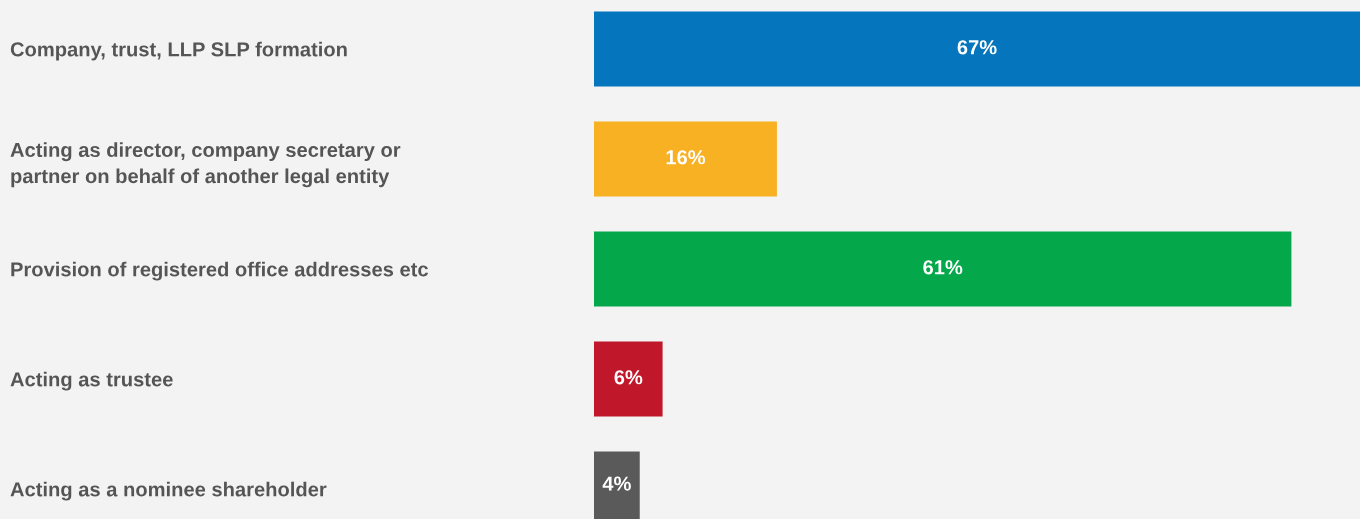  What do you see at coordinates (178, 51) in the screenshot?
I see `y-tick-label: Company, trust, LLP SLP formation` at bounding box center [178, 51].